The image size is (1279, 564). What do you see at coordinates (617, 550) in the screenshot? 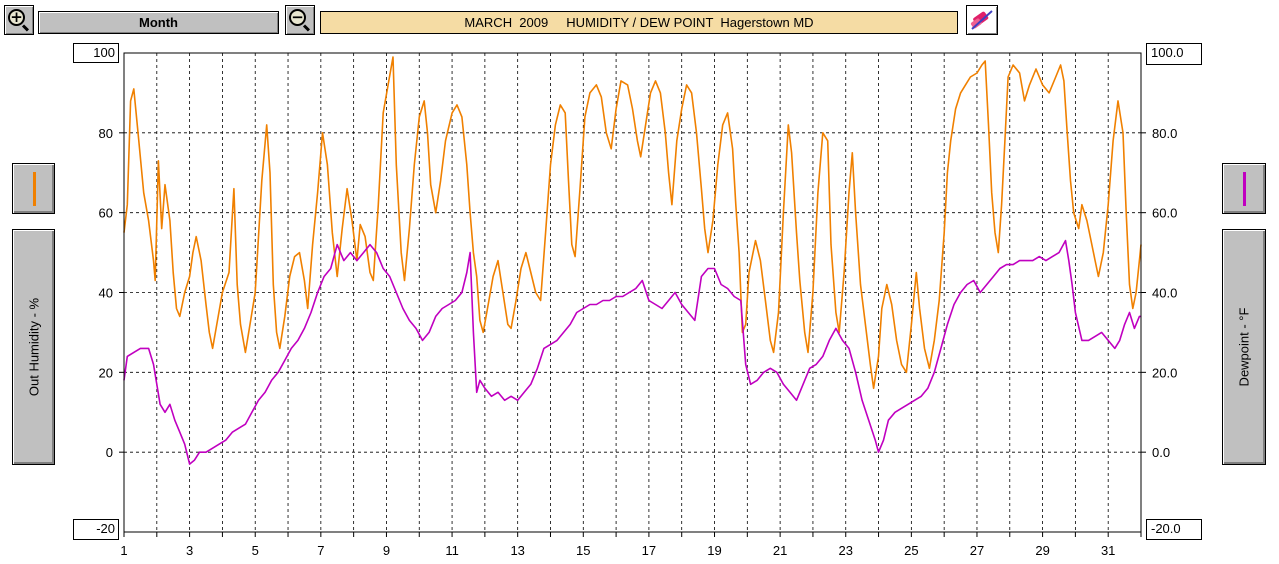
I see `x-tick-labels: 1 3 5 7 9 11 13 15 17 19 21 23 25 27 29 31` at bounding box center [617, 550].